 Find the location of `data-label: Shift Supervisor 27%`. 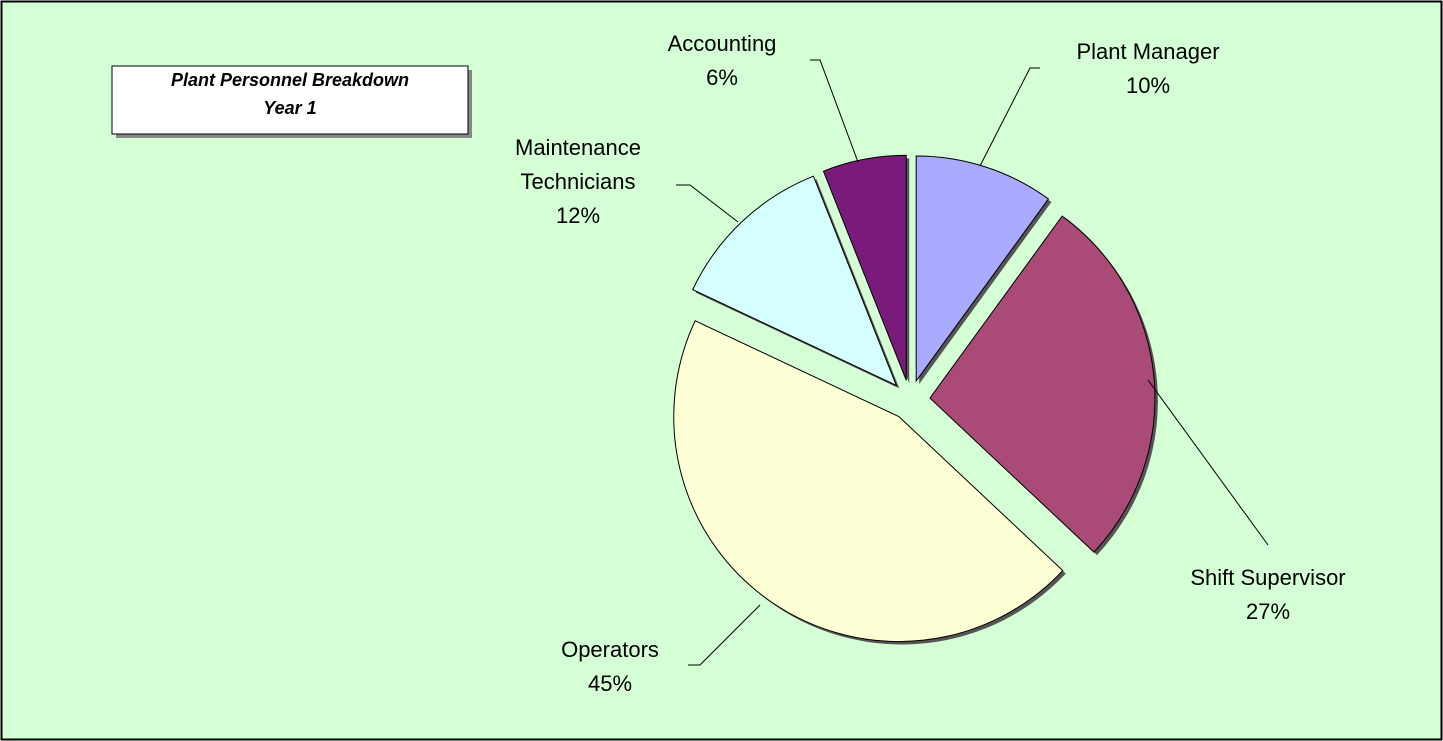

data-label: Shift Supervisor 27% is located at coordinates (1268, 595).